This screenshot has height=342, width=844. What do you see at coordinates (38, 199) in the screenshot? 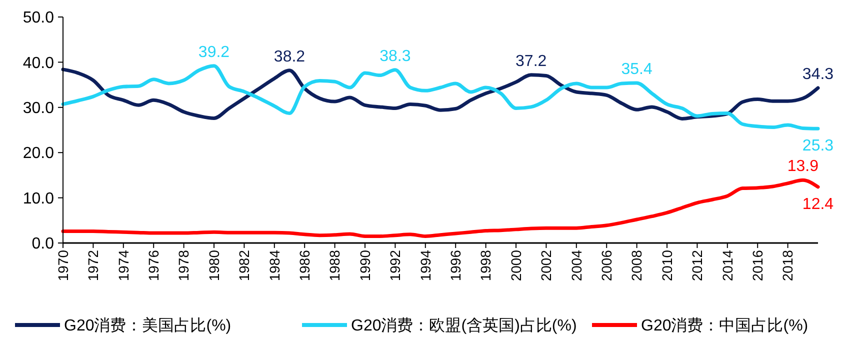
I see `y-tick-label: 10.0` at bounding box center [38, 199].